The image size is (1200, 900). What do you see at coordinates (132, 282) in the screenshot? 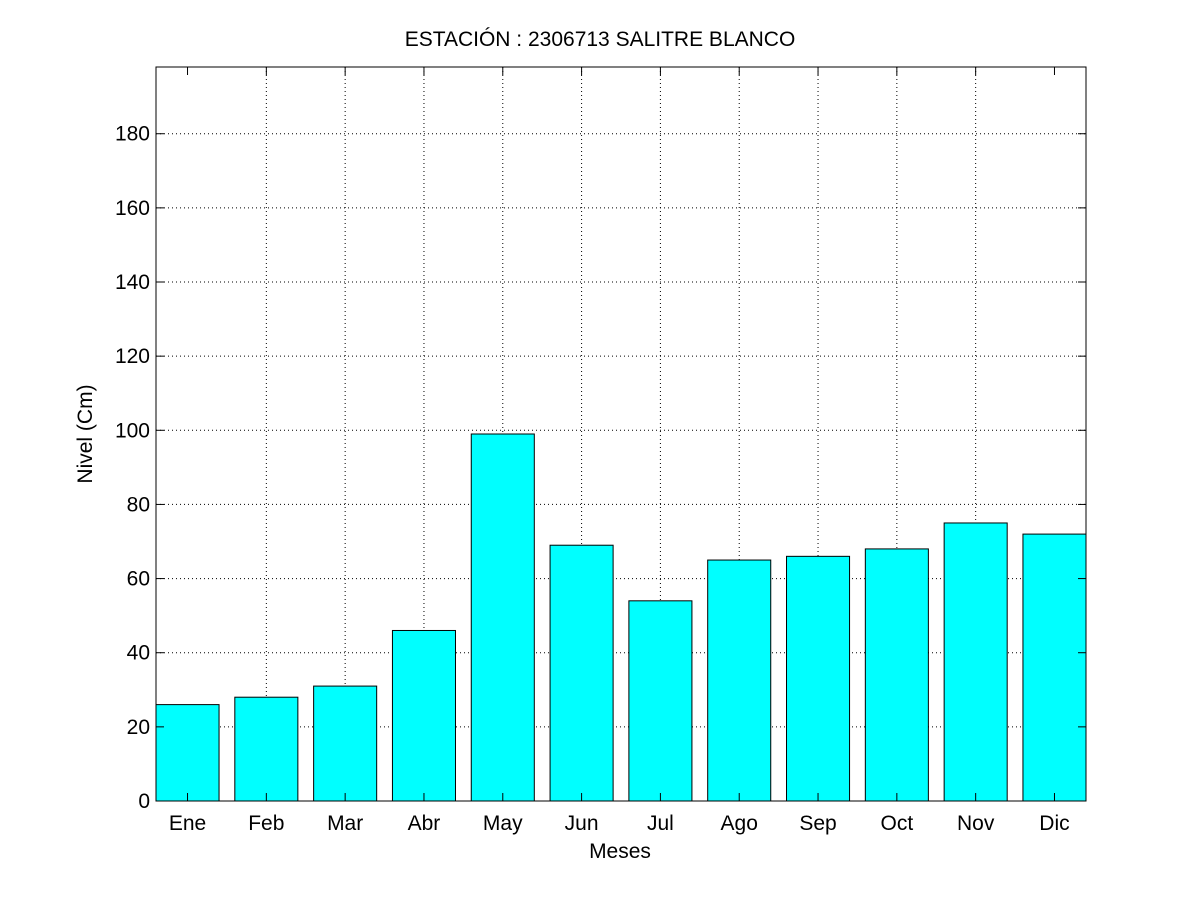
I see `y-tick-label: 140` at bounding box center [132, 282].